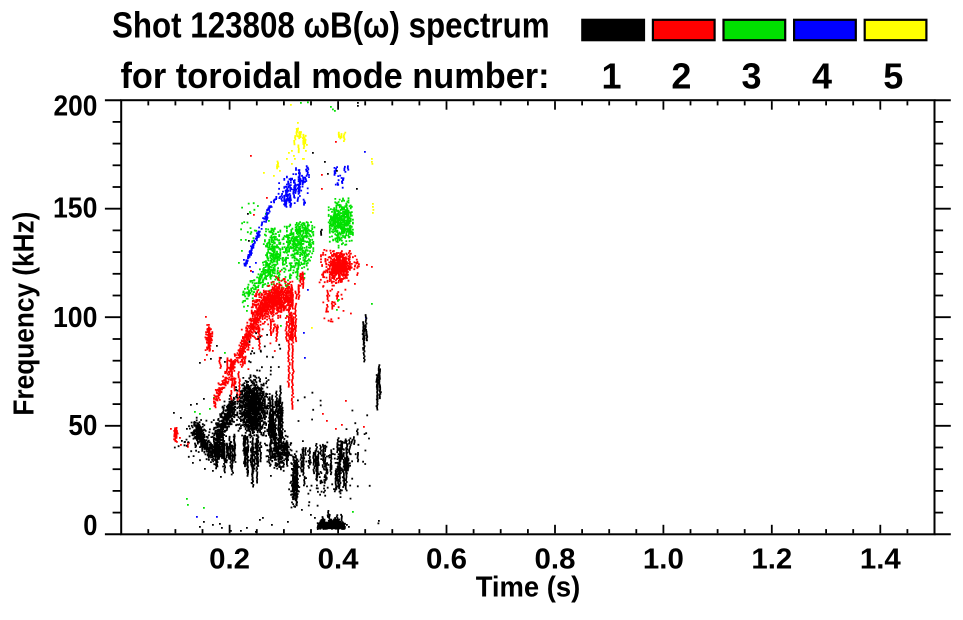 The image size is (963, 620). What do you see at coordinates (335, 75) in the screenshot?
I see `svg-text: for toroidal mode number:` at bounding box center [335, 75].